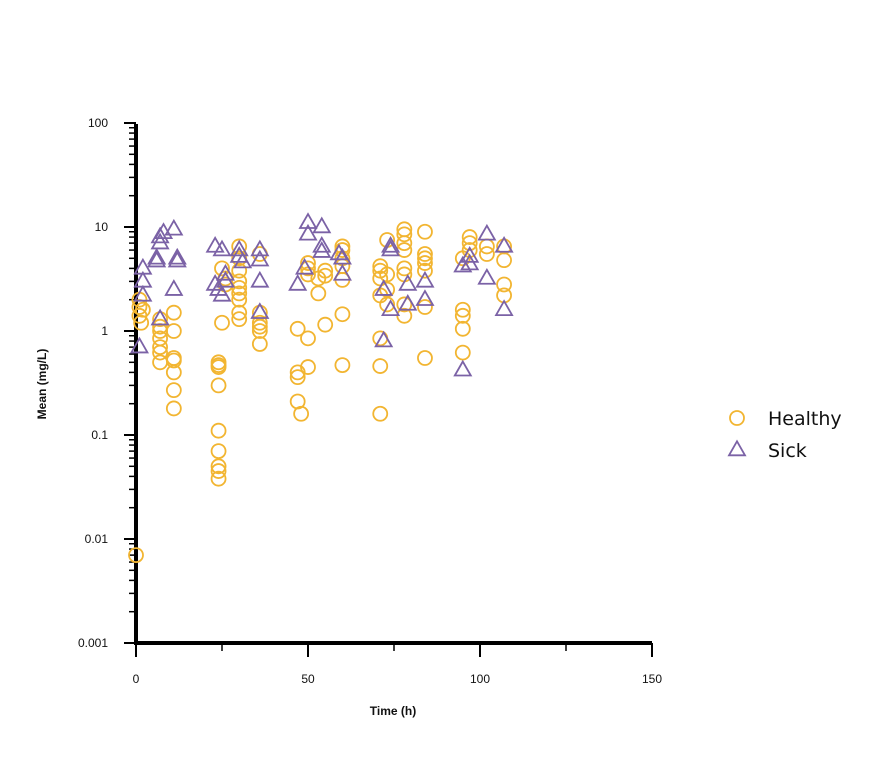  Describe the element at coordinates (42, 384) in the screenshot. I see `y-axis-title: Mean (mg/L)` at that location.